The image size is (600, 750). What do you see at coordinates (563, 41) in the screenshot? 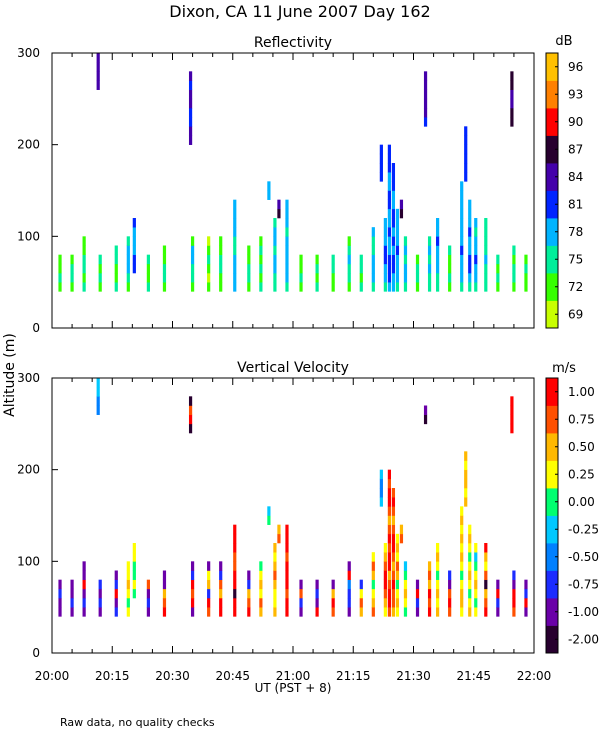
I see `reflectivity-colorbar-unit: dB` at bounding box center [563, 41].